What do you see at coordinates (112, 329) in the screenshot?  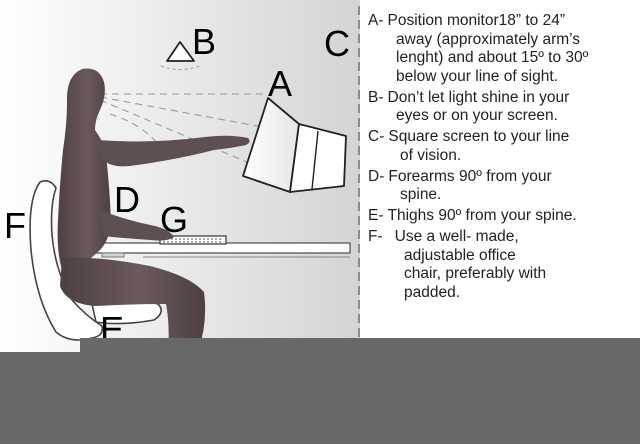 I see `label-e: E` at bounding box center [112, 329].